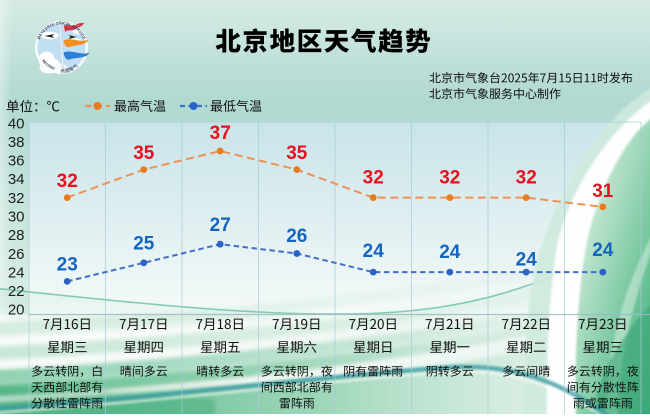  What do you see at coordinates (220, 225) in the screenshot?
I see `svg-text: 27` at bounding box center [220, 225].